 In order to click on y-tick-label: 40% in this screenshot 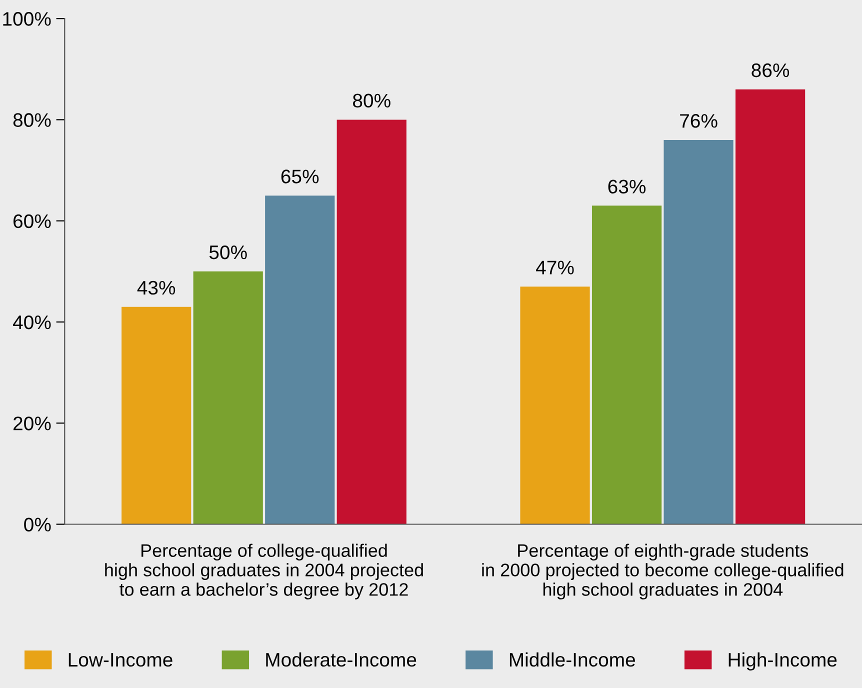, I will do `click(31, 322)`.